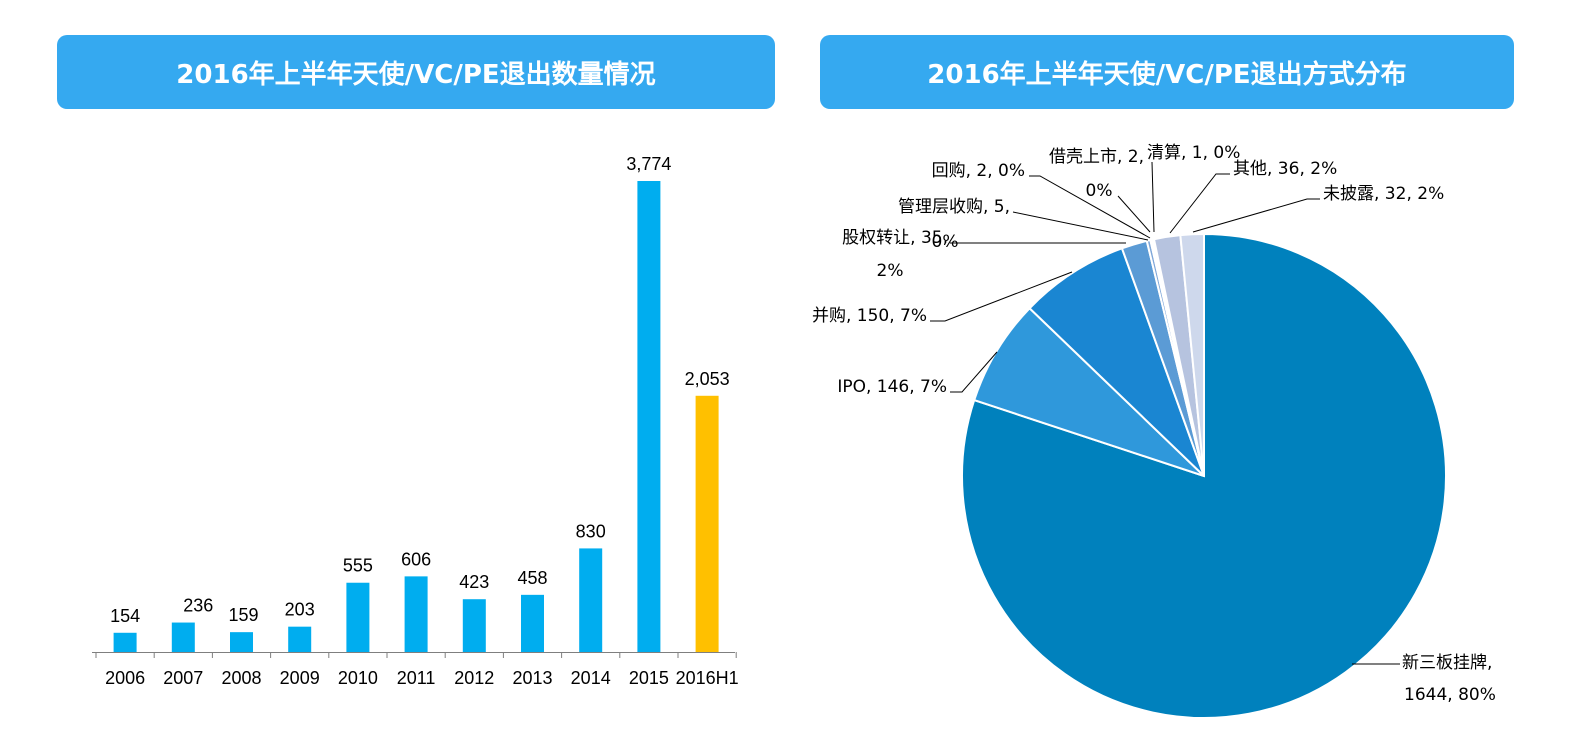 The height and width of the screenshot is (732, 1579). I want to click on x-tick-label: 2015, so click(649, 678).